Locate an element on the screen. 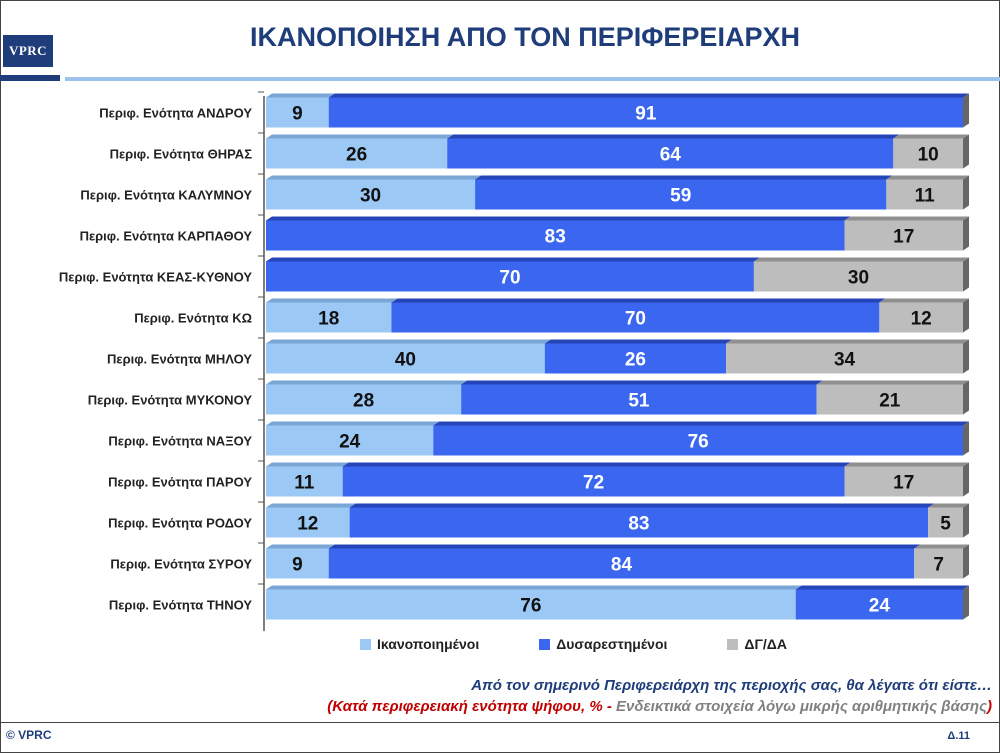 The height and width of the screenshot is (753, 1000). value-label-dissatisfied: 91 is located at coordinates (646, 114).